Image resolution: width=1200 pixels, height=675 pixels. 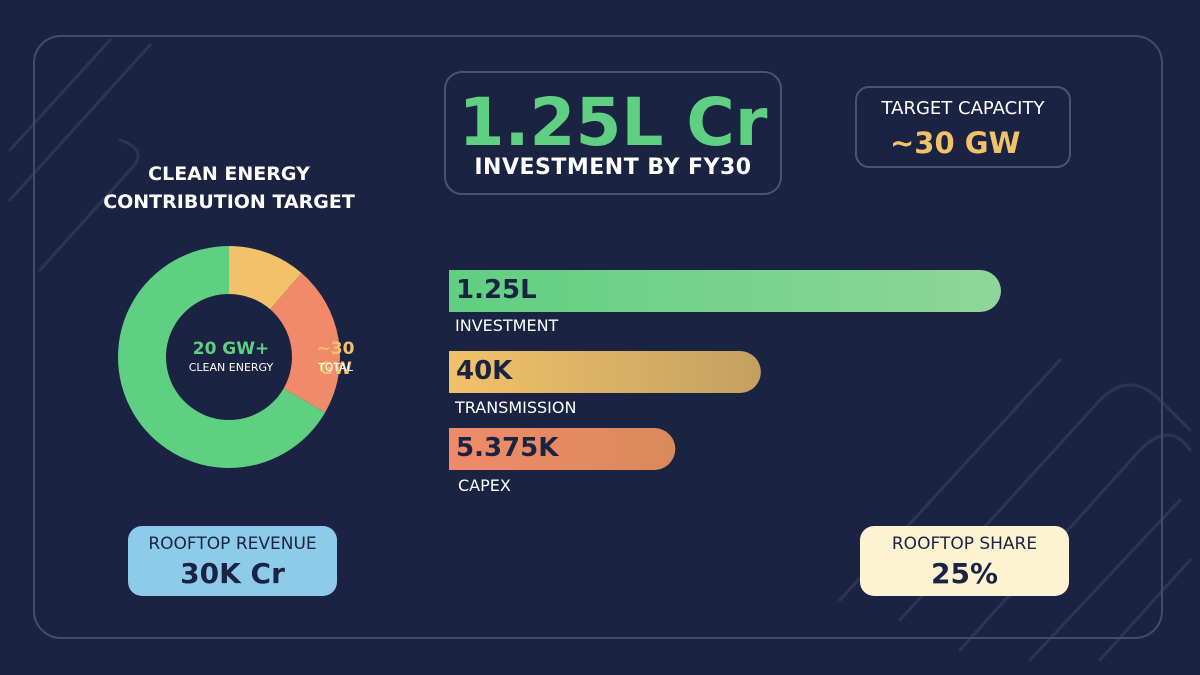 What do you see at coordinates (516, 407) in the screenshot?
I see `bar-label-transmission: TRANSMISSION` at bounding box center [516, 407].